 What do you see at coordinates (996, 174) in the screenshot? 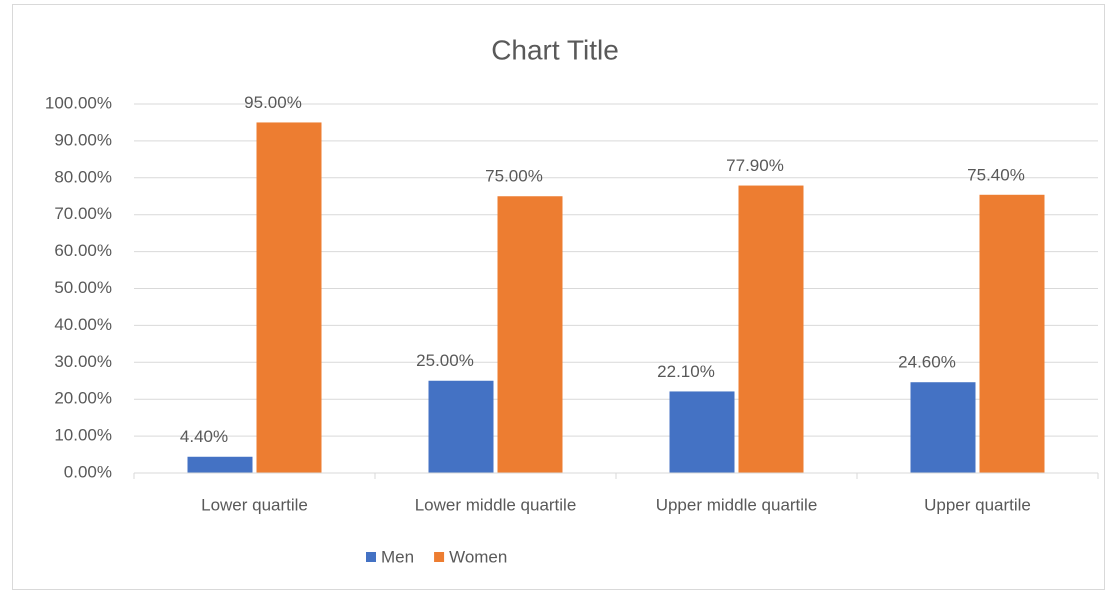
I see `data-label: 75.40%` at bounding box center [996, 174].